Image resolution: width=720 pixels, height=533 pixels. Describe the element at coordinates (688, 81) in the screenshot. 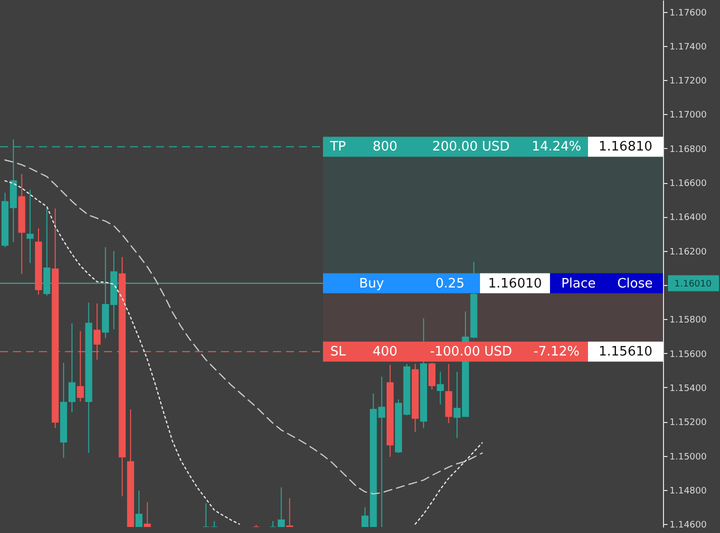

I see `y-tick-label: 1.17200` at that location.